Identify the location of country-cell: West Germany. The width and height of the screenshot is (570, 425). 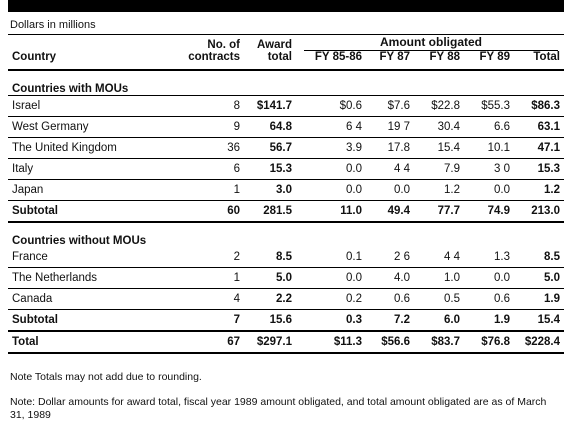
(83, 127).